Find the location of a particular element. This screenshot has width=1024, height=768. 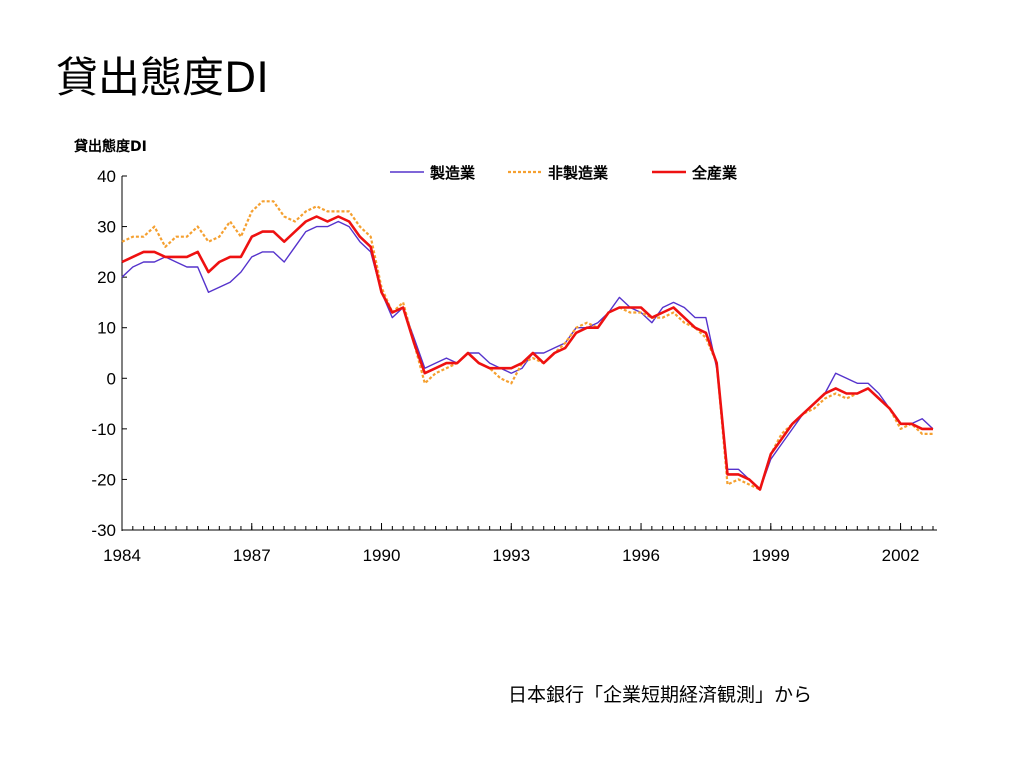

x-tick-label: 1993 is located at coordinates (511, 555).